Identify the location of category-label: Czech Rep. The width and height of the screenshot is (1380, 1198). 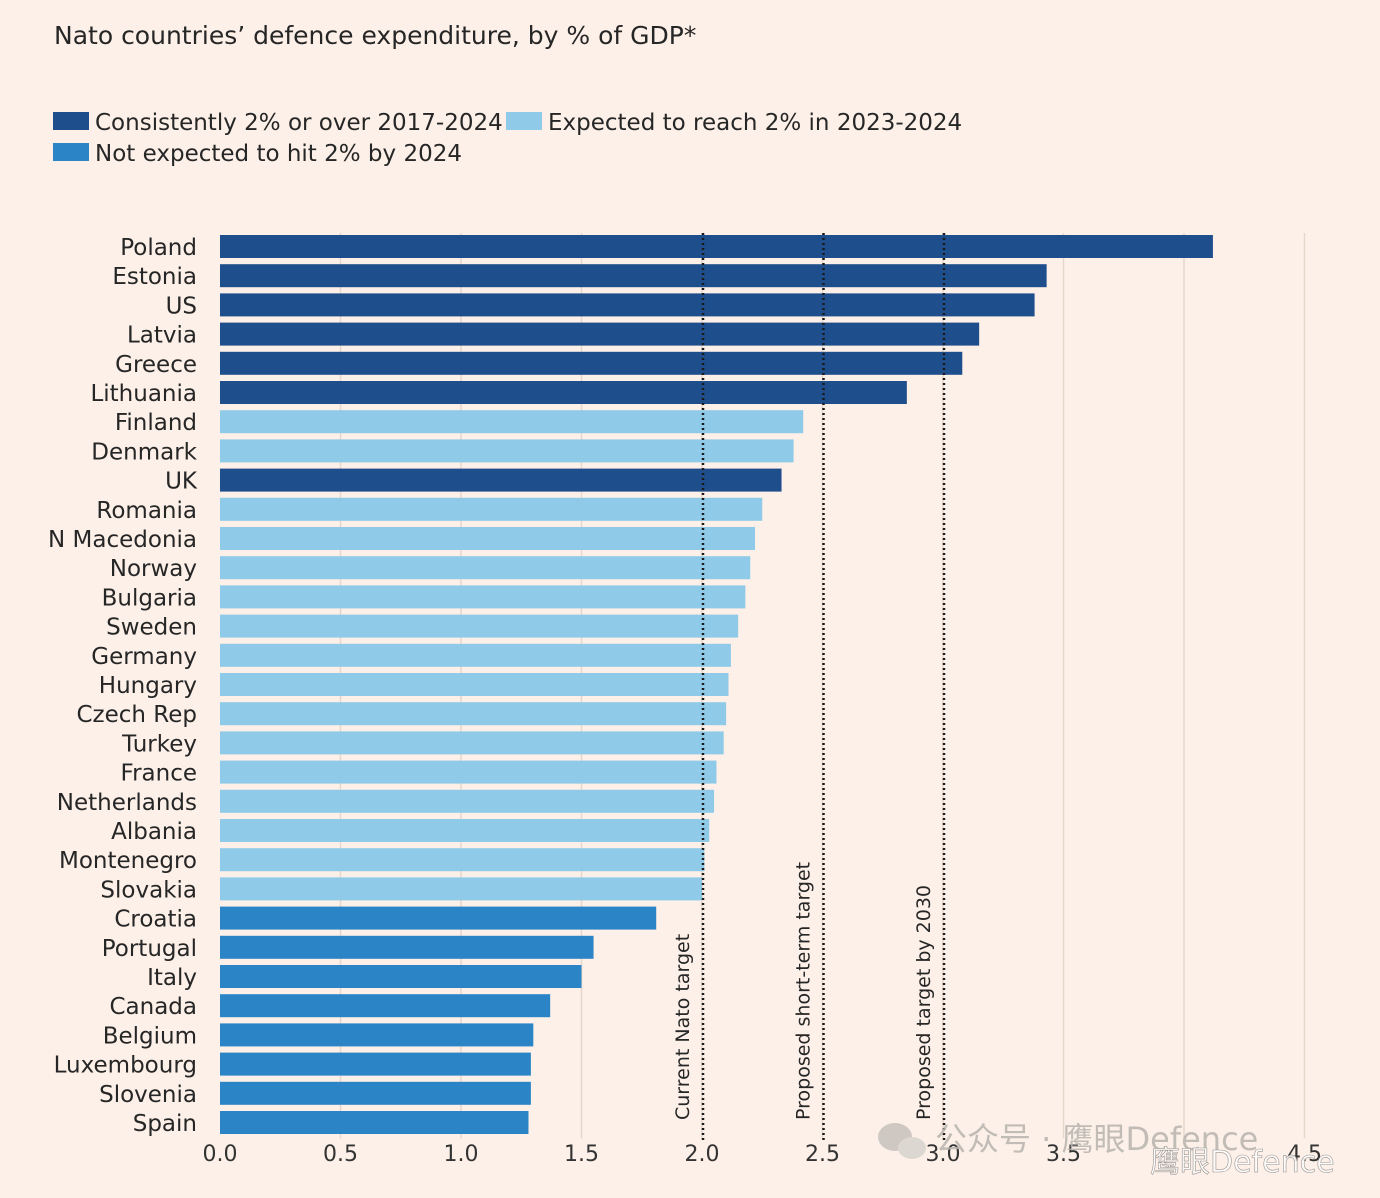
(136, 715).